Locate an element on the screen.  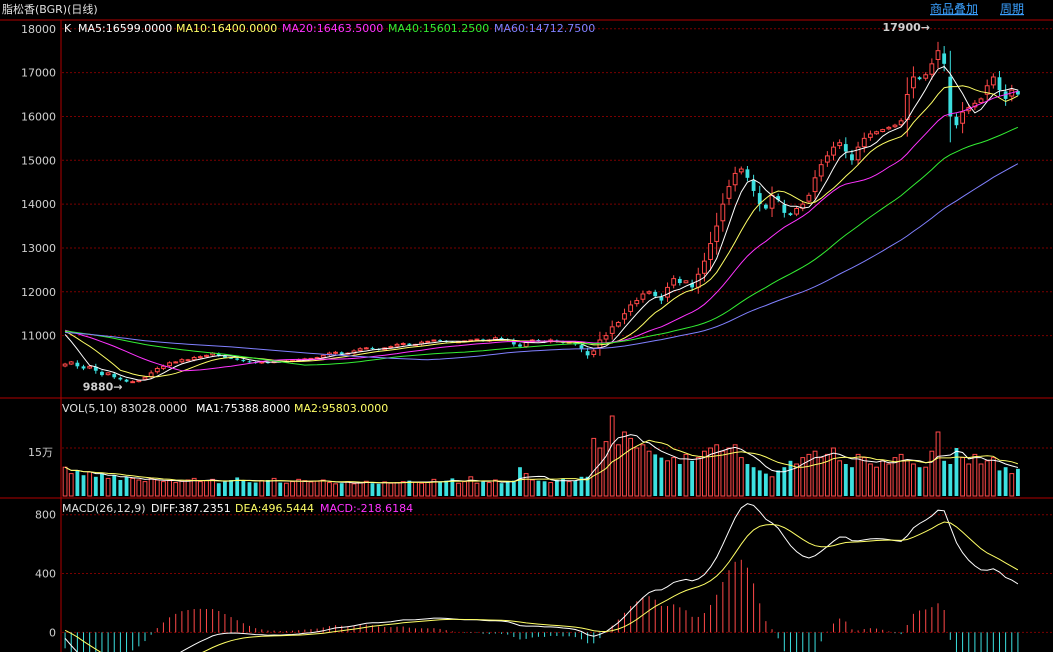
legend-diff: DIFF:387.2351 is located at coordinates (191, 508).